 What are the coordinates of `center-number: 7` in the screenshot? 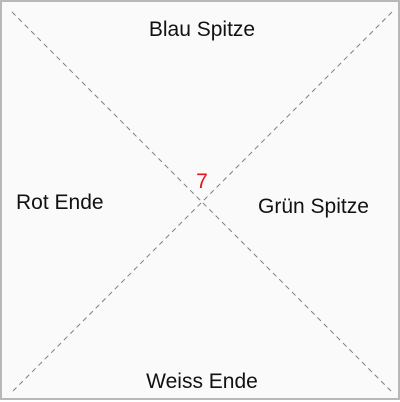 It's located at (202, 181).